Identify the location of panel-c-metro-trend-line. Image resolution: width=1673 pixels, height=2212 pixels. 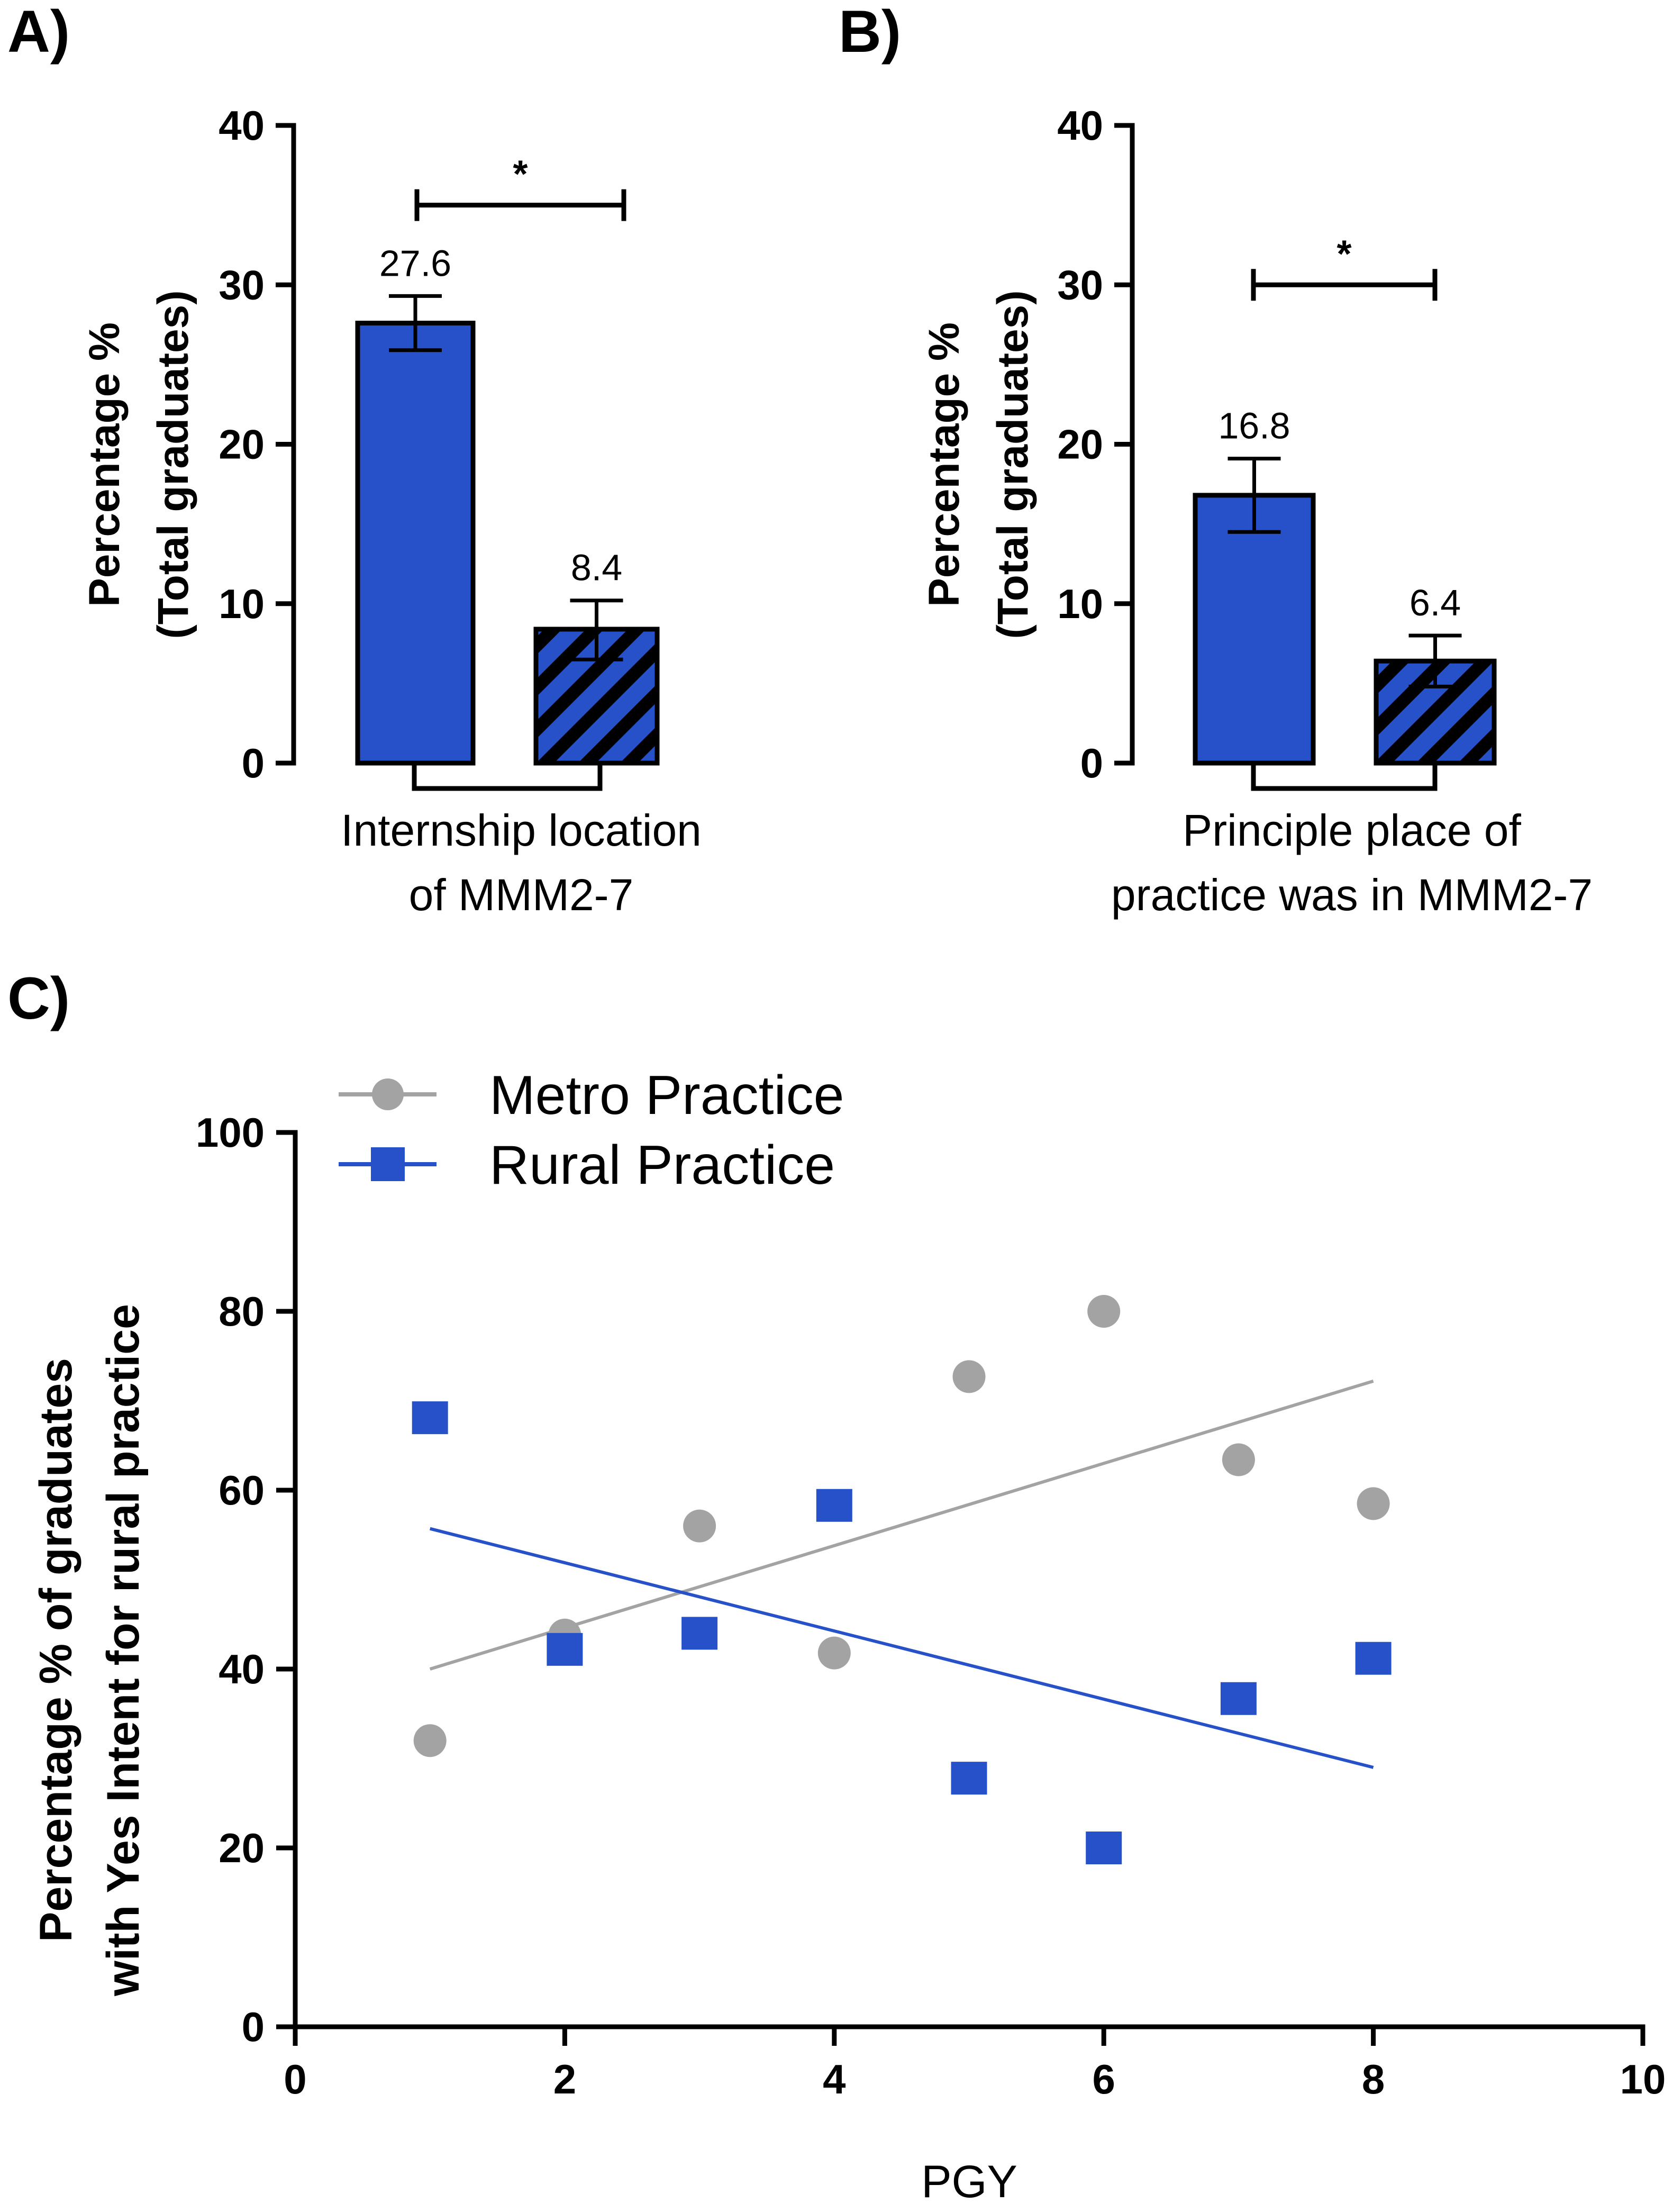
(901, 1525).